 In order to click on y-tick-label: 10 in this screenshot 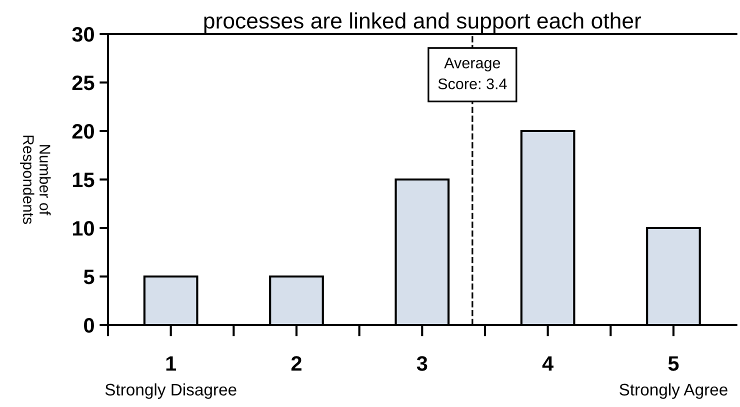, I will do `click(83, 228)`.